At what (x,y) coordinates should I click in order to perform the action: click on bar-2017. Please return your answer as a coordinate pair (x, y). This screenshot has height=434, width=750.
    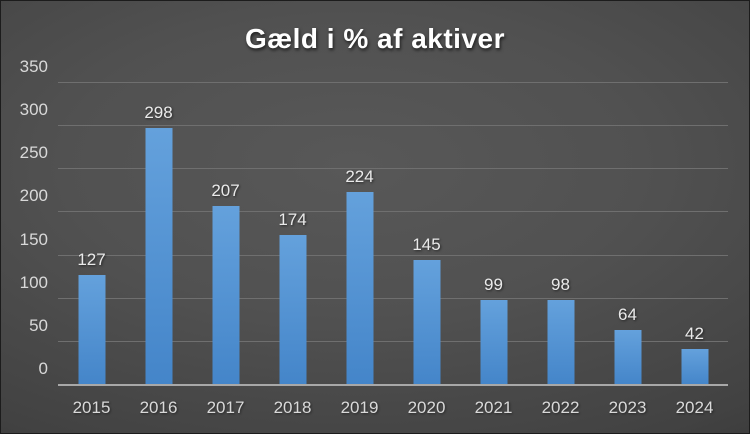
    Looking at the image, I should click on (225, 295).